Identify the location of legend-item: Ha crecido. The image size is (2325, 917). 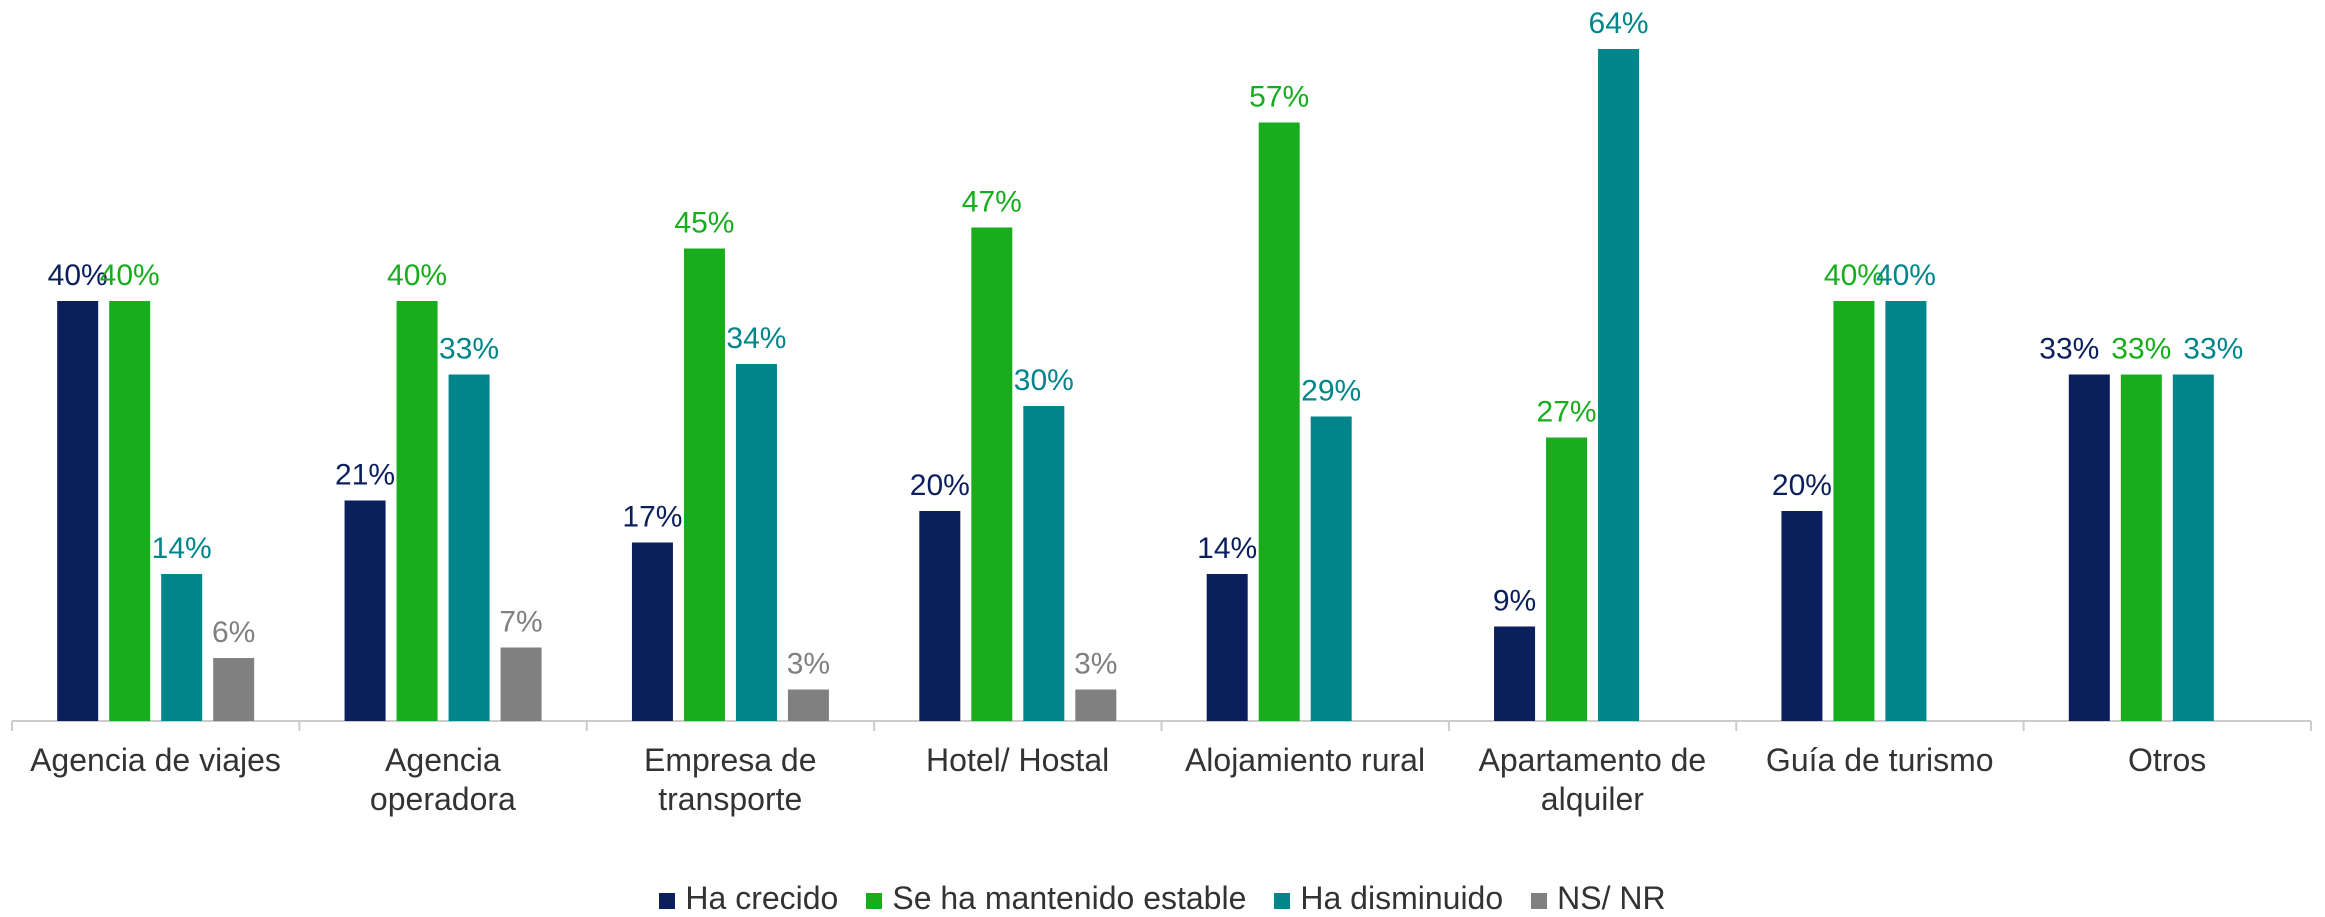
(748, 898).